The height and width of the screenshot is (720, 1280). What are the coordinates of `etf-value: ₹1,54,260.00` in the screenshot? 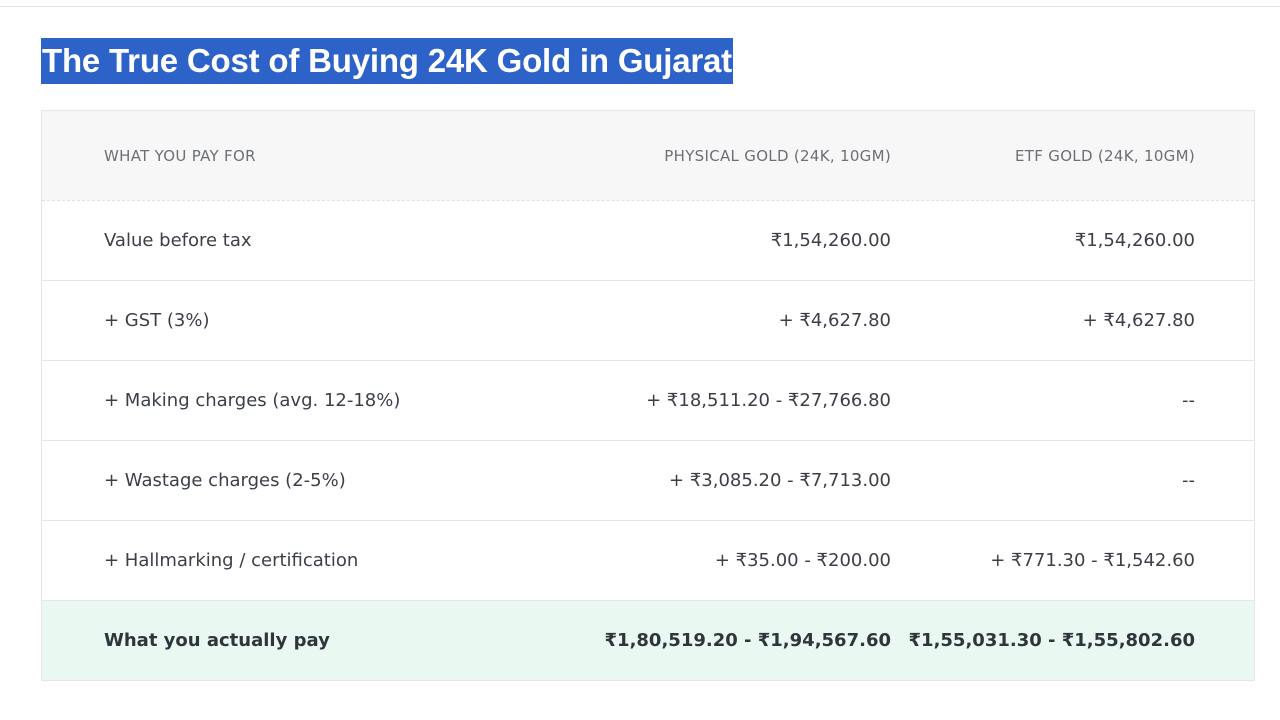 It's located at (1134, 240).